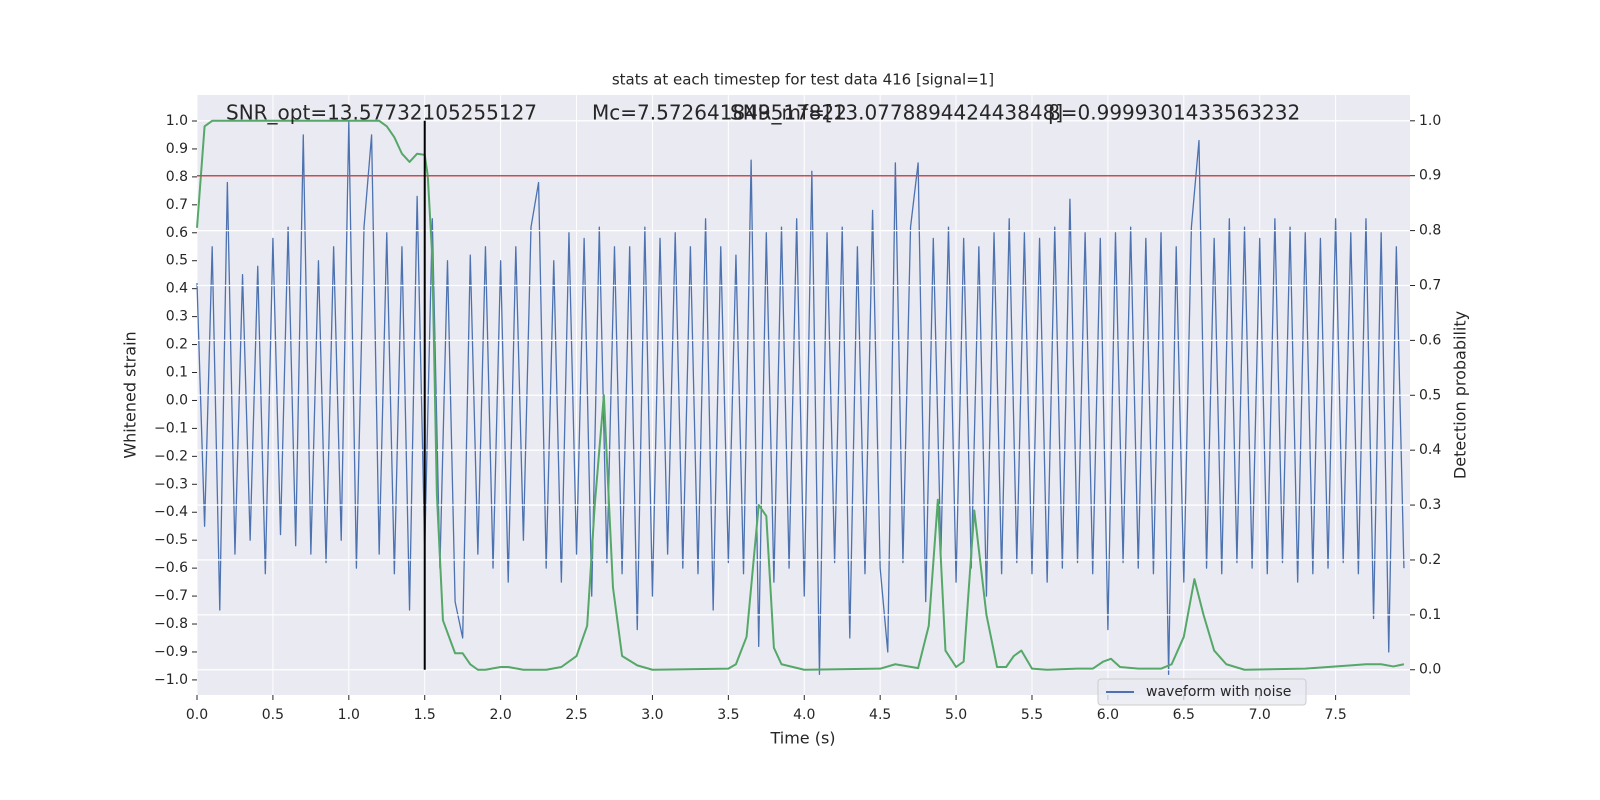  What do you see at coordinates (1460, 395) in the screenshot?
I see `y2-axis-label: Detection probability` at bounding box center [1460, 395].